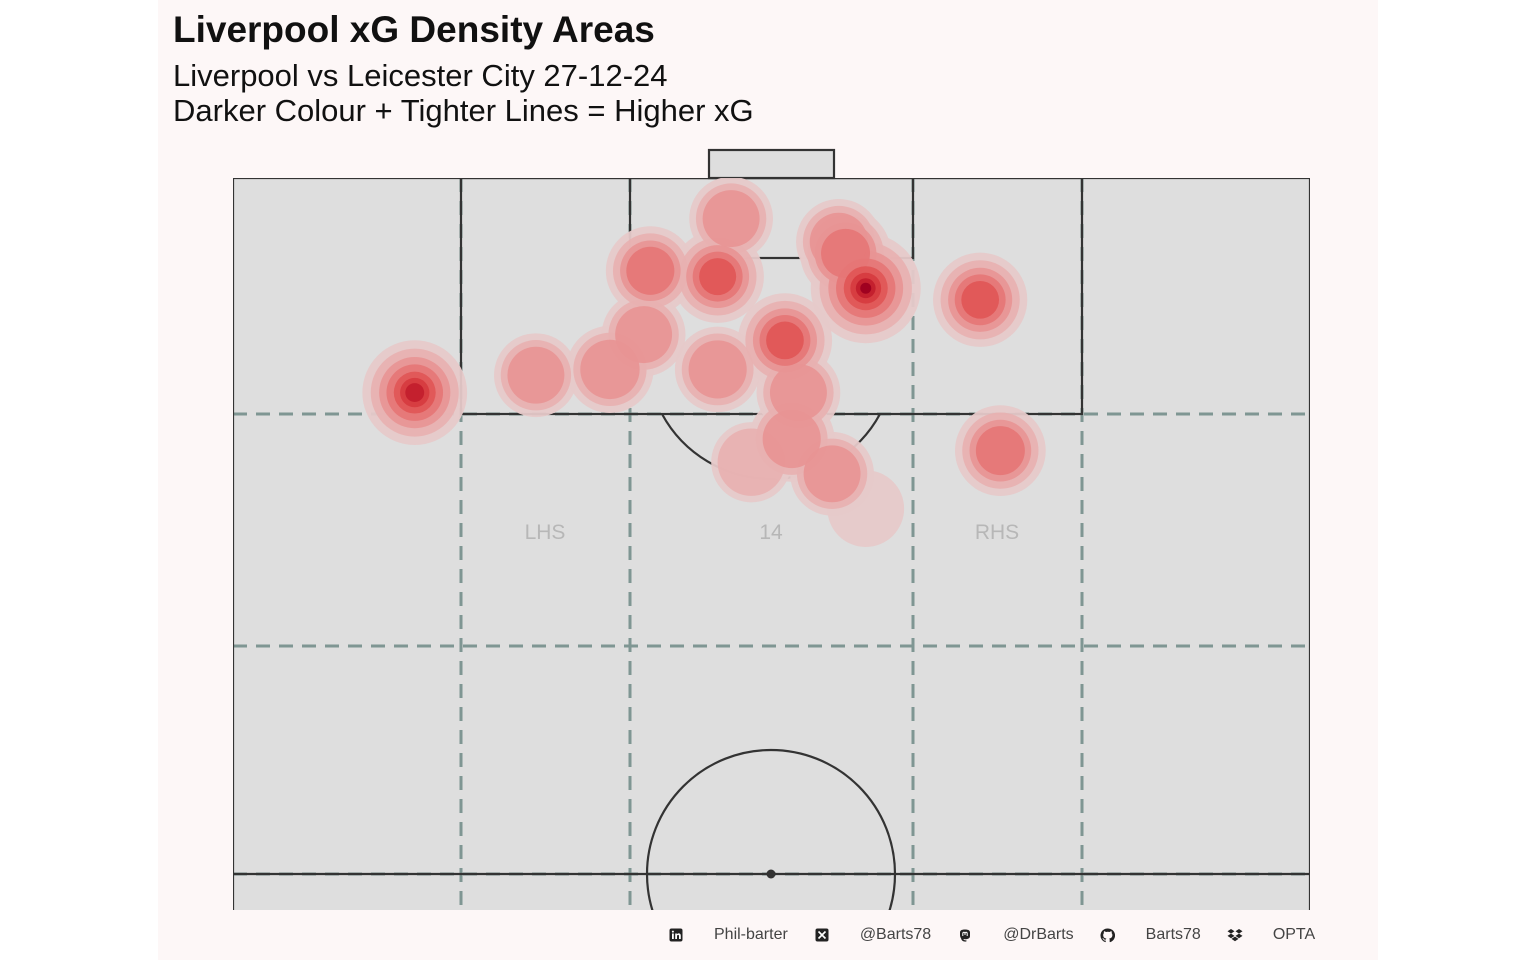 This screenshot has width=1536, height=960. I want to click on caption-github: Barts78, so click(1173, 934).